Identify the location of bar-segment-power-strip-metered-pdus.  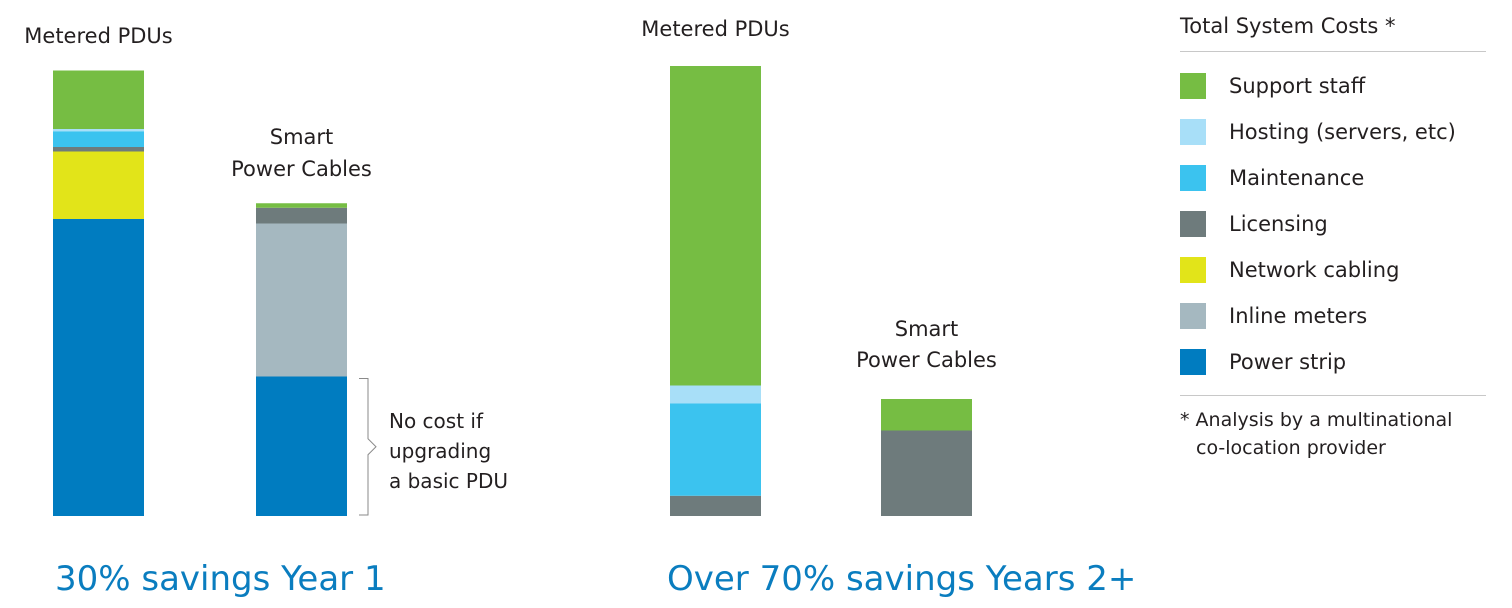
(98, 367).